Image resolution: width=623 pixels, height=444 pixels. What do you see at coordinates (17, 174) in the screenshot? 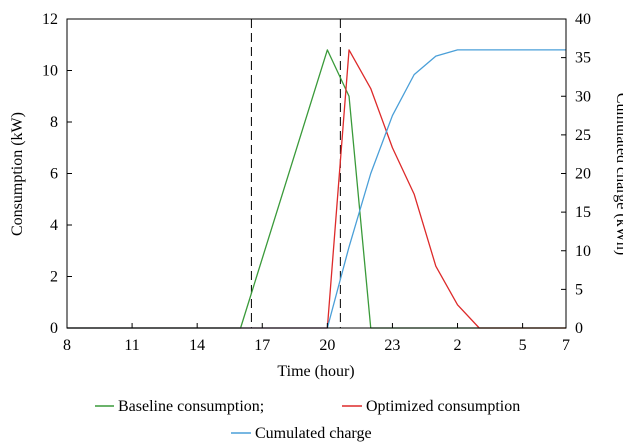
I see `y-axis-left-title: Consumption (kW)` at bounding box center [17, 174].